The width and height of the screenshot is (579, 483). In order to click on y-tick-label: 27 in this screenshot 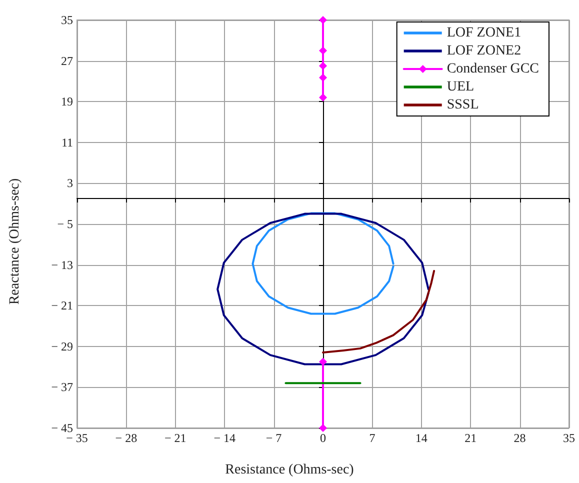, I will do `click(67, 61)`.